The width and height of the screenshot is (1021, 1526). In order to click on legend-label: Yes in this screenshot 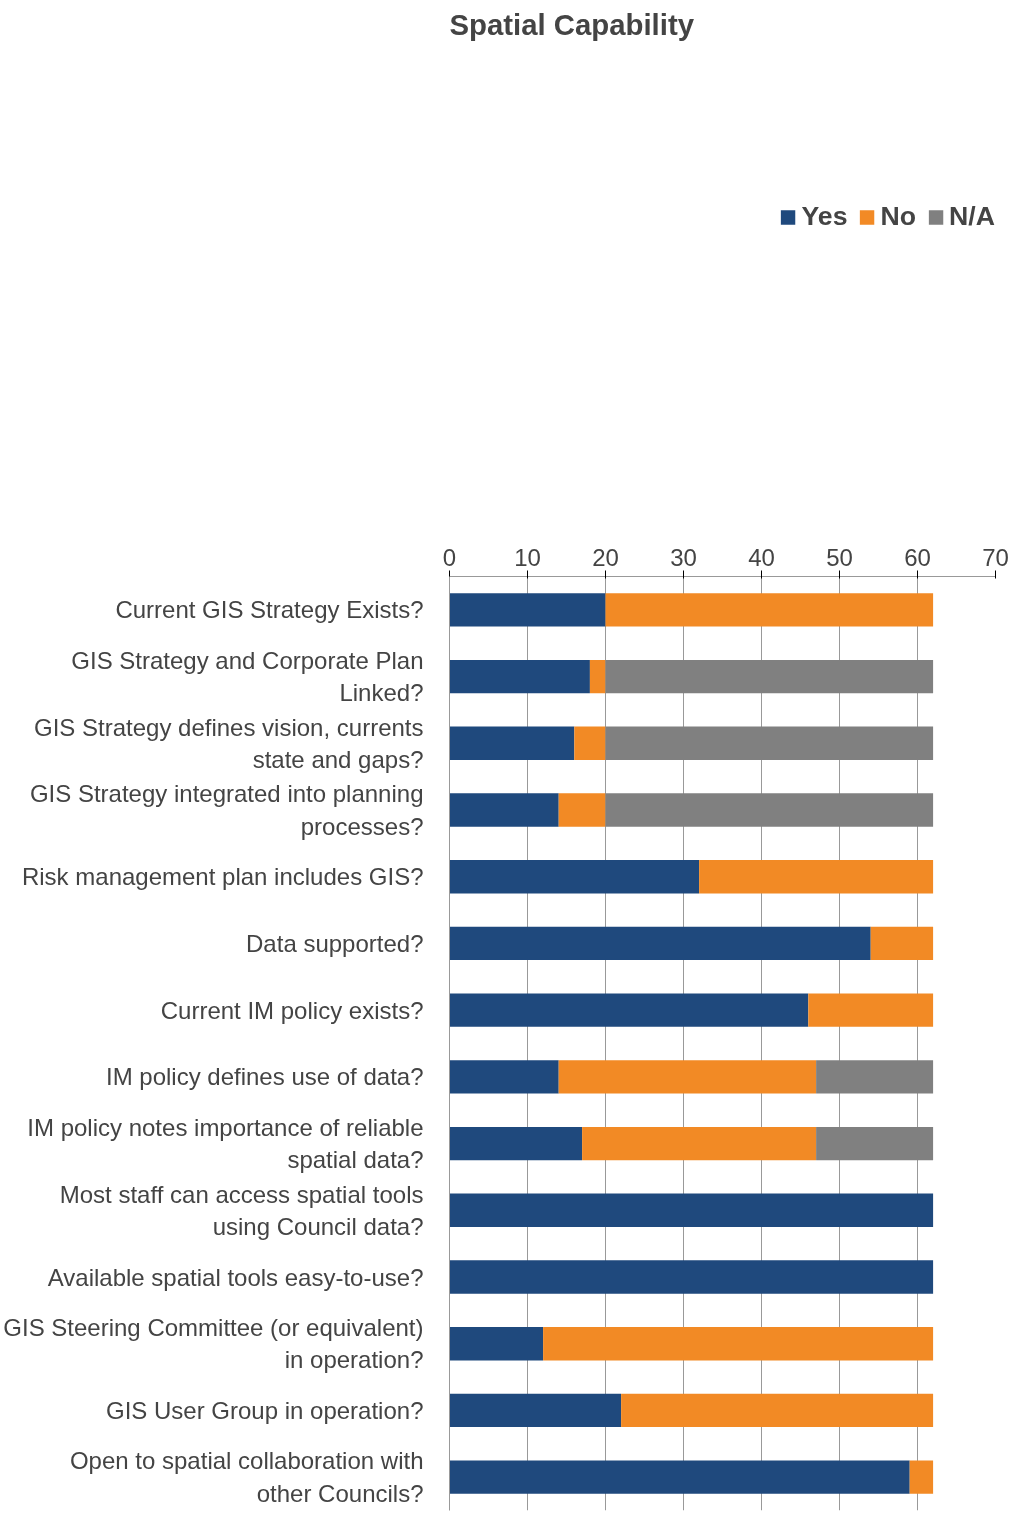, I will do `click(824, 217)`.